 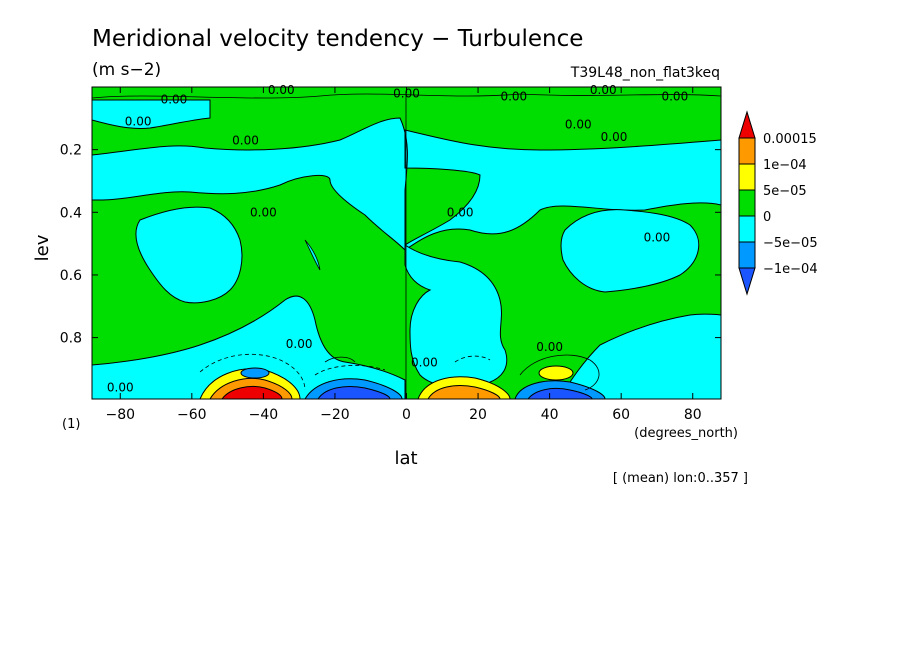 I want to click on colorbar-label: 0.00015, so click(x=790, y=139).